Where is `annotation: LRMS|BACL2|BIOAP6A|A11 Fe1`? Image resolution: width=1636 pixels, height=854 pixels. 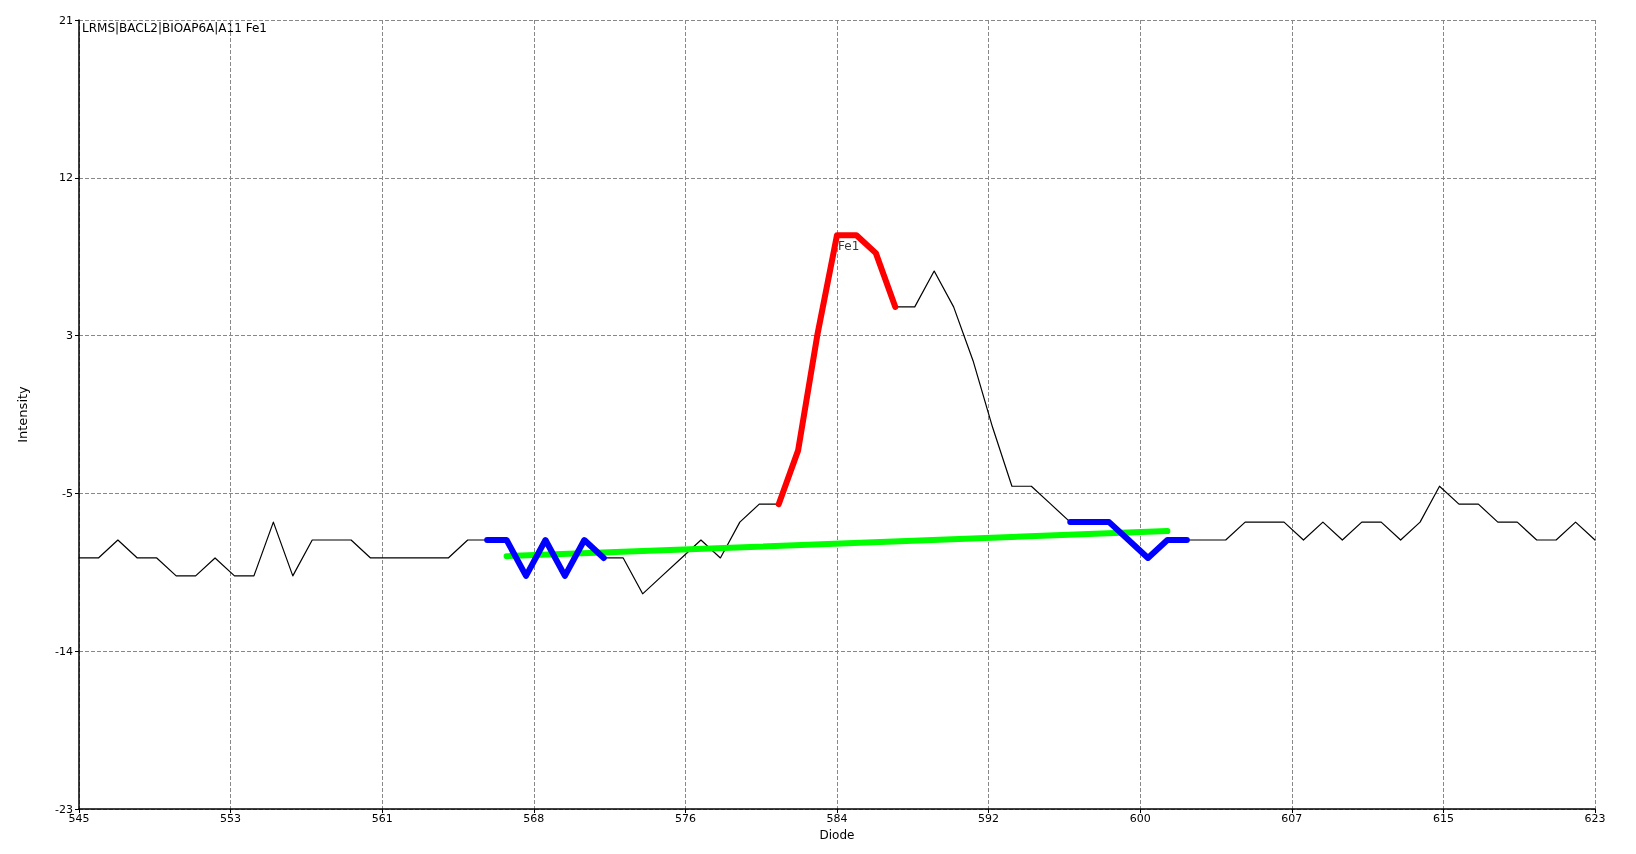 annotation: LRMS|BACL2|BIOAP6A|A11 Fe1 is located at coordinates (174, 28).